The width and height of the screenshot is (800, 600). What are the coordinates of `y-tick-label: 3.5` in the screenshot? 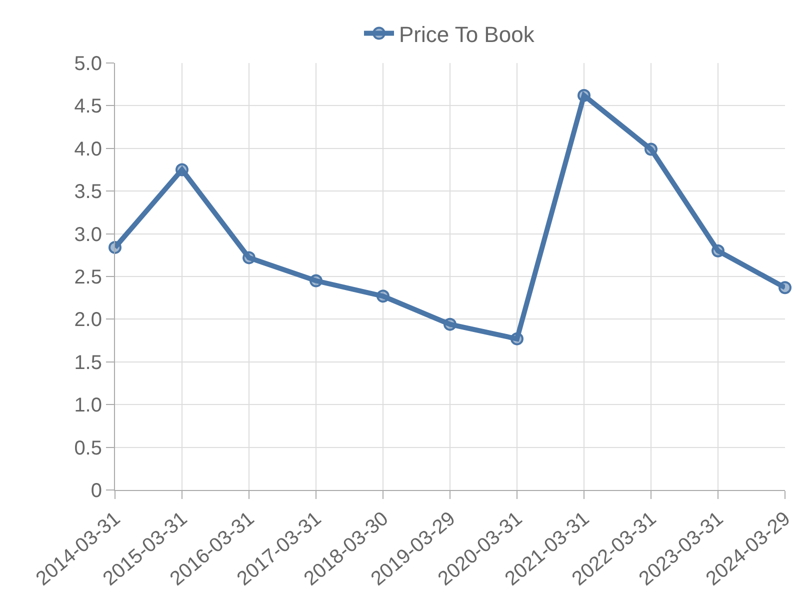 It's located at (88, 192).